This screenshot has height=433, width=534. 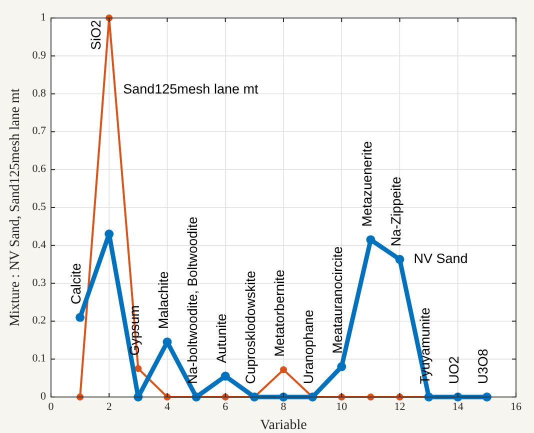 I want to click on annotation: UO2, so click(x=454, y=370).